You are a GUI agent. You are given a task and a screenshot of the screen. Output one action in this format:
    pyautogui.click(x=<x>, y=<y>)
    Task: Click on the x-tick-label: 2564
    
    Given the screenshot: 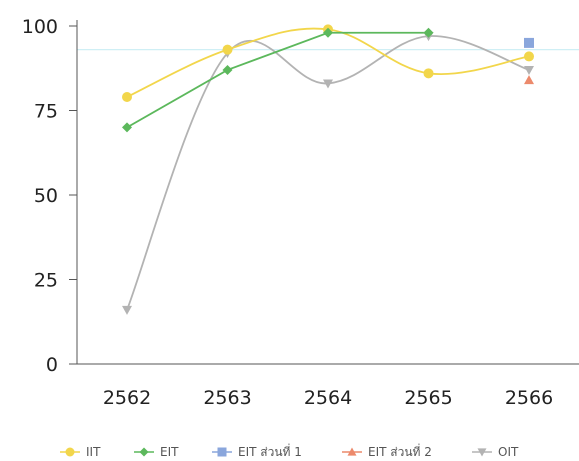 What is the action you would take?
    pyautogui.click(x=328, y=398)
    